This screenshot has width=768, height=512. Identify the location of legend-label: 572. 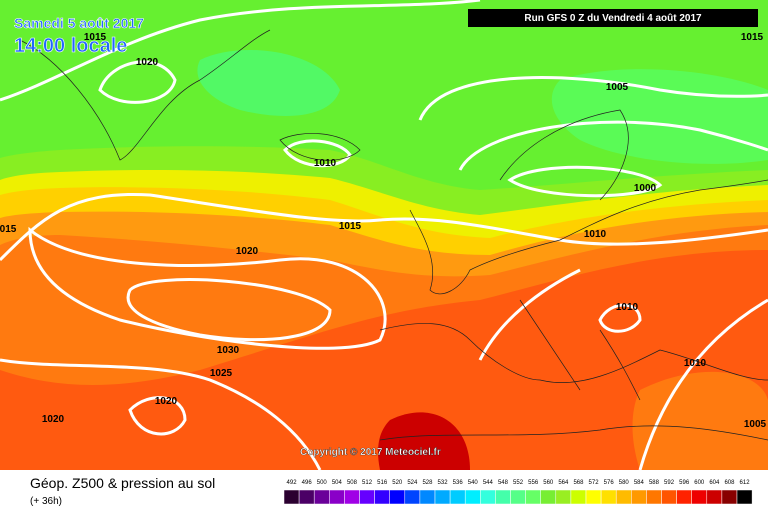
(594, 483).